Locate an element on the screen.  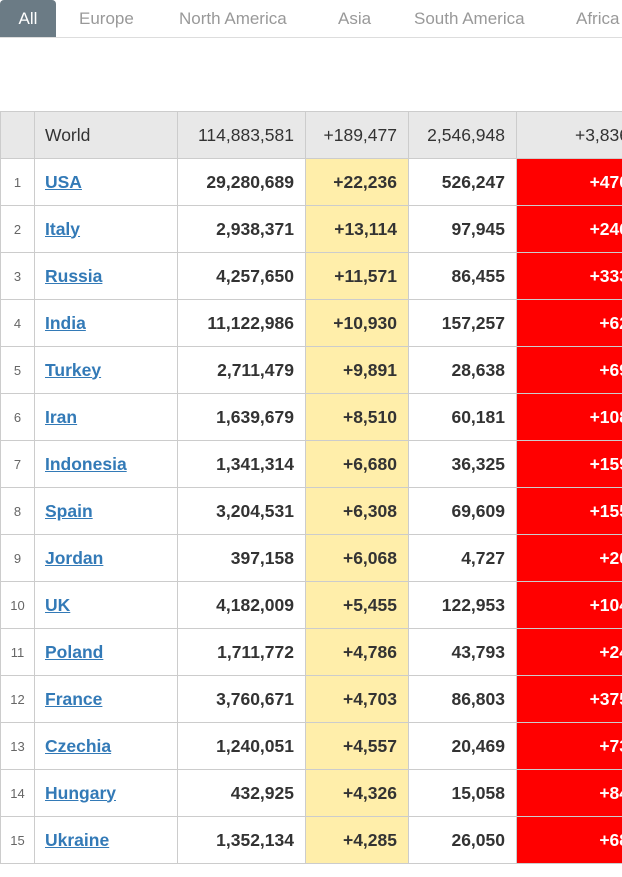
tab-south-america: South America is located at coordinates (469, 18).